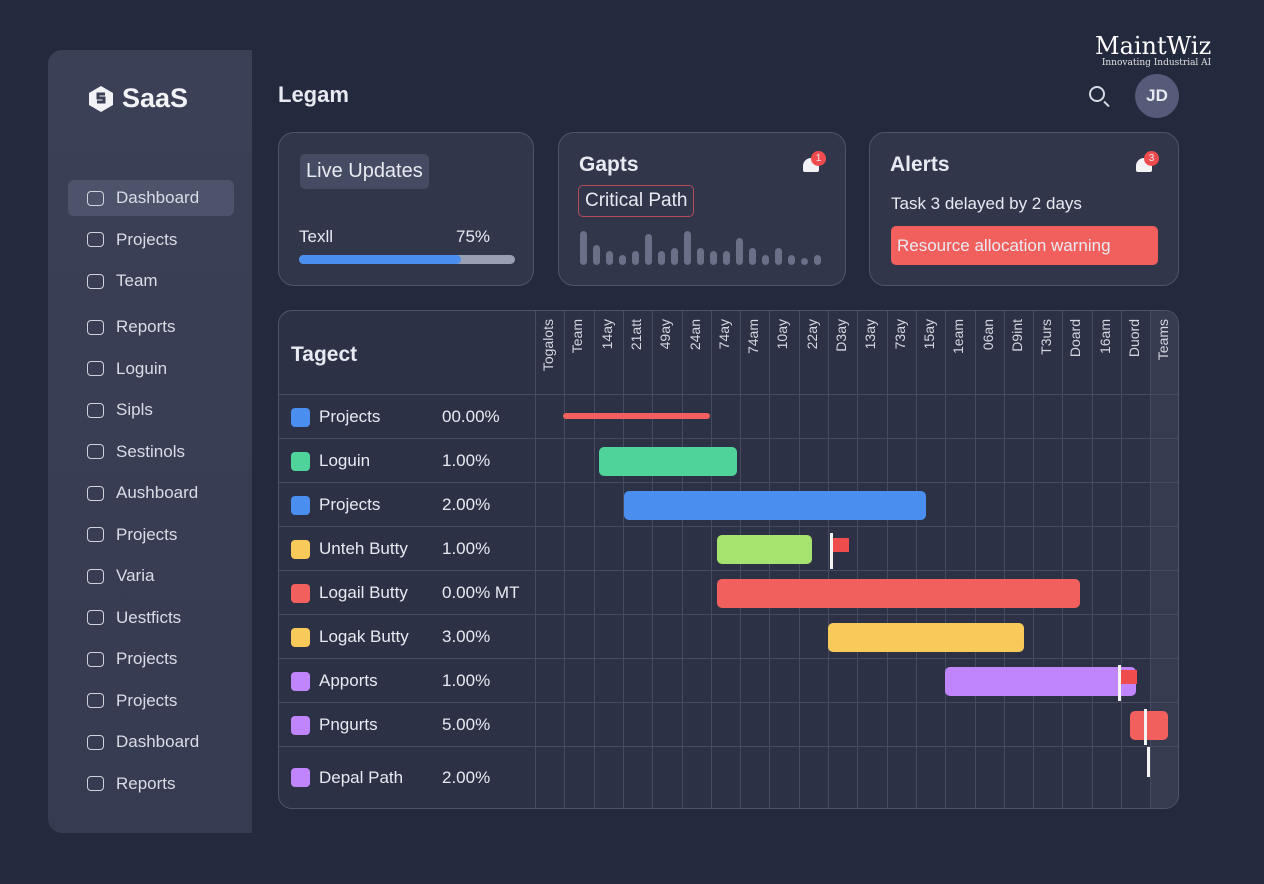  I want to click on progress-bar, so click(407, 259).